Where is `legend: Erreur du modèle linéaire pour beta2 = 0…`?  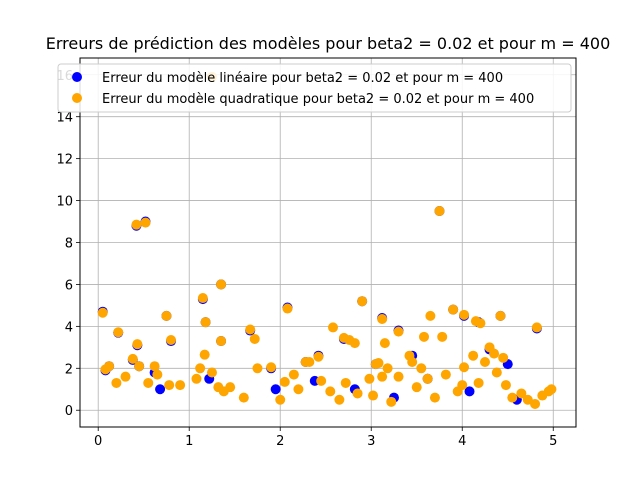 legend: Erreur du modèle linéaire pour beta2 = 0… is located at coordinates (314, 88).